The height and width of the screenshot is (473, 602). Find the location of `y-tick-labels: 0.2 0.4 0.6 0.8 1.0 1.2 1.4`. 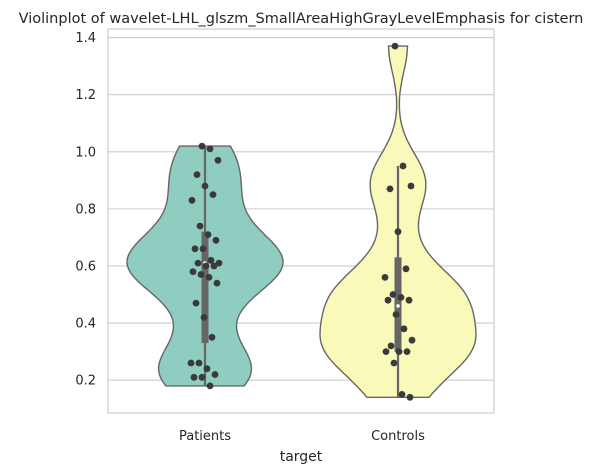

y-tick-labels: 0.2 0.4 0.6 0.8 1.0 1.2 1.4 is located at coordinates (85, 210).